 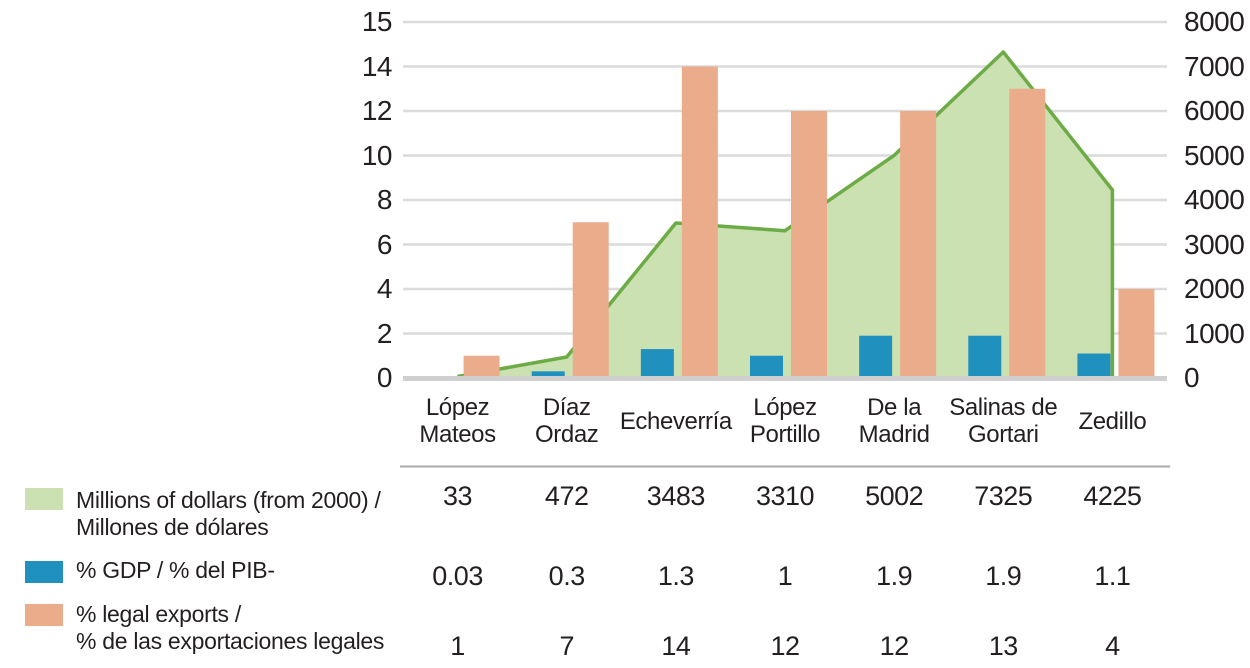 I want to click on legend-label-line: % de las exportaciones legales, so click(x=230, y=641).